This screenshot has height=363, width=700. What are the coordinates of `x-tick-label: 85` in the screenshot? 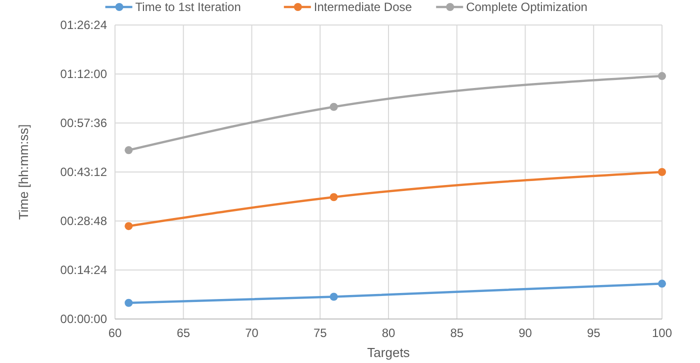 It's located at (457, 333).